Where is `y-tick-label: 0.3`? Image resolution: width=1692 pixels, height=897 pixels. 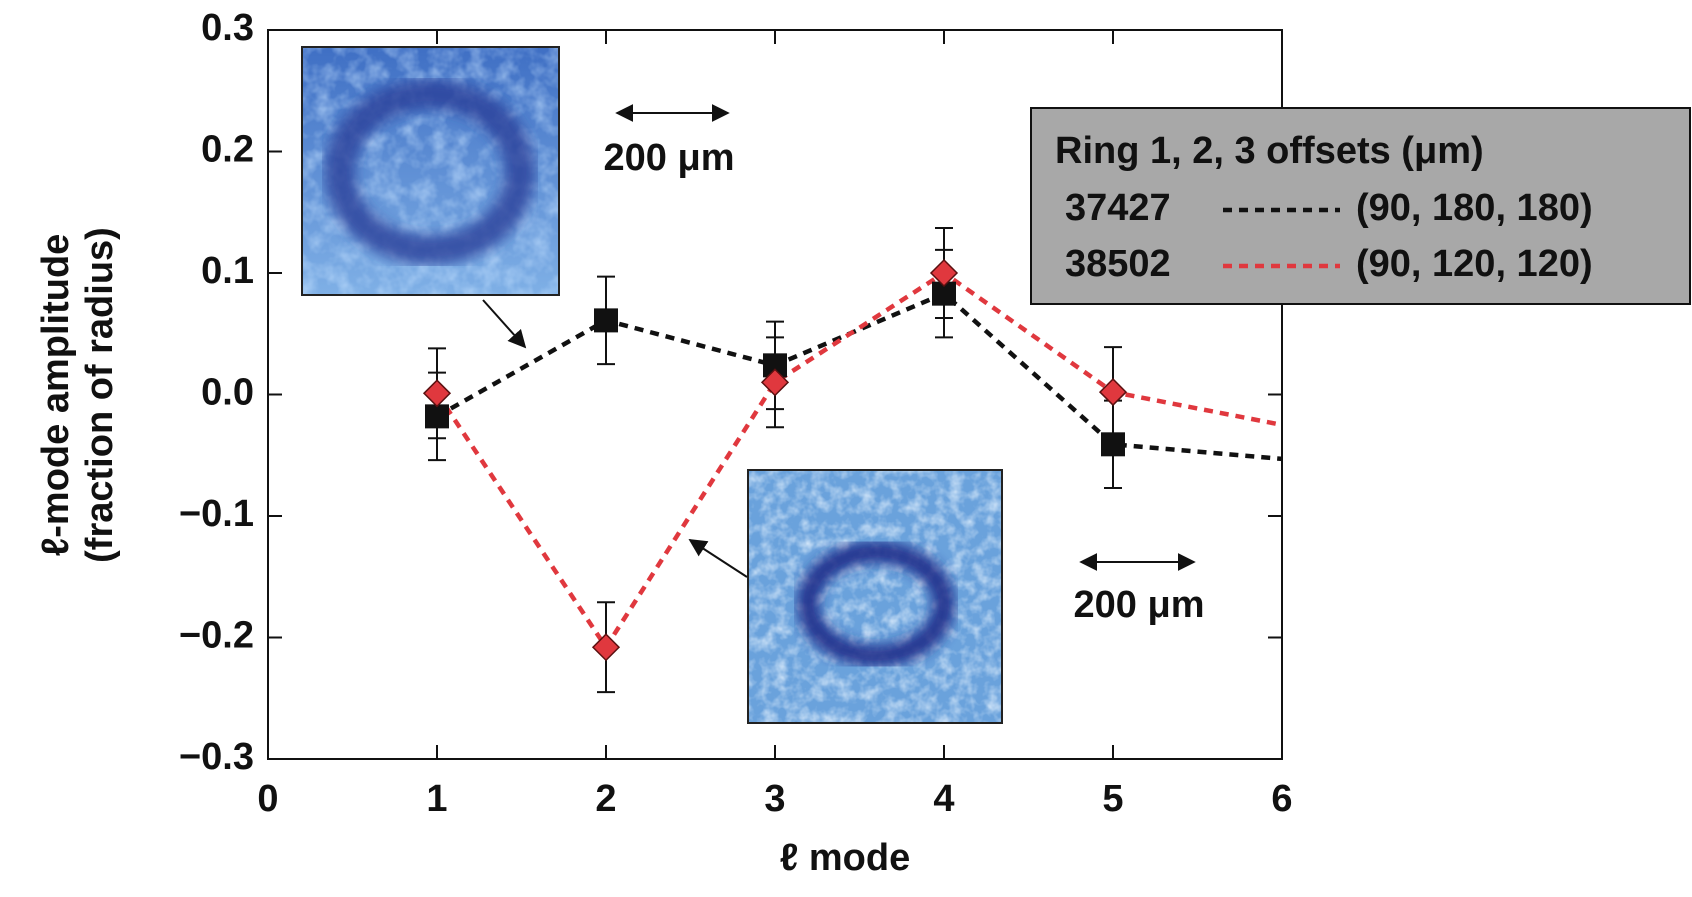
y-tick-label: 0.3 is located at coordinates (227, 28).